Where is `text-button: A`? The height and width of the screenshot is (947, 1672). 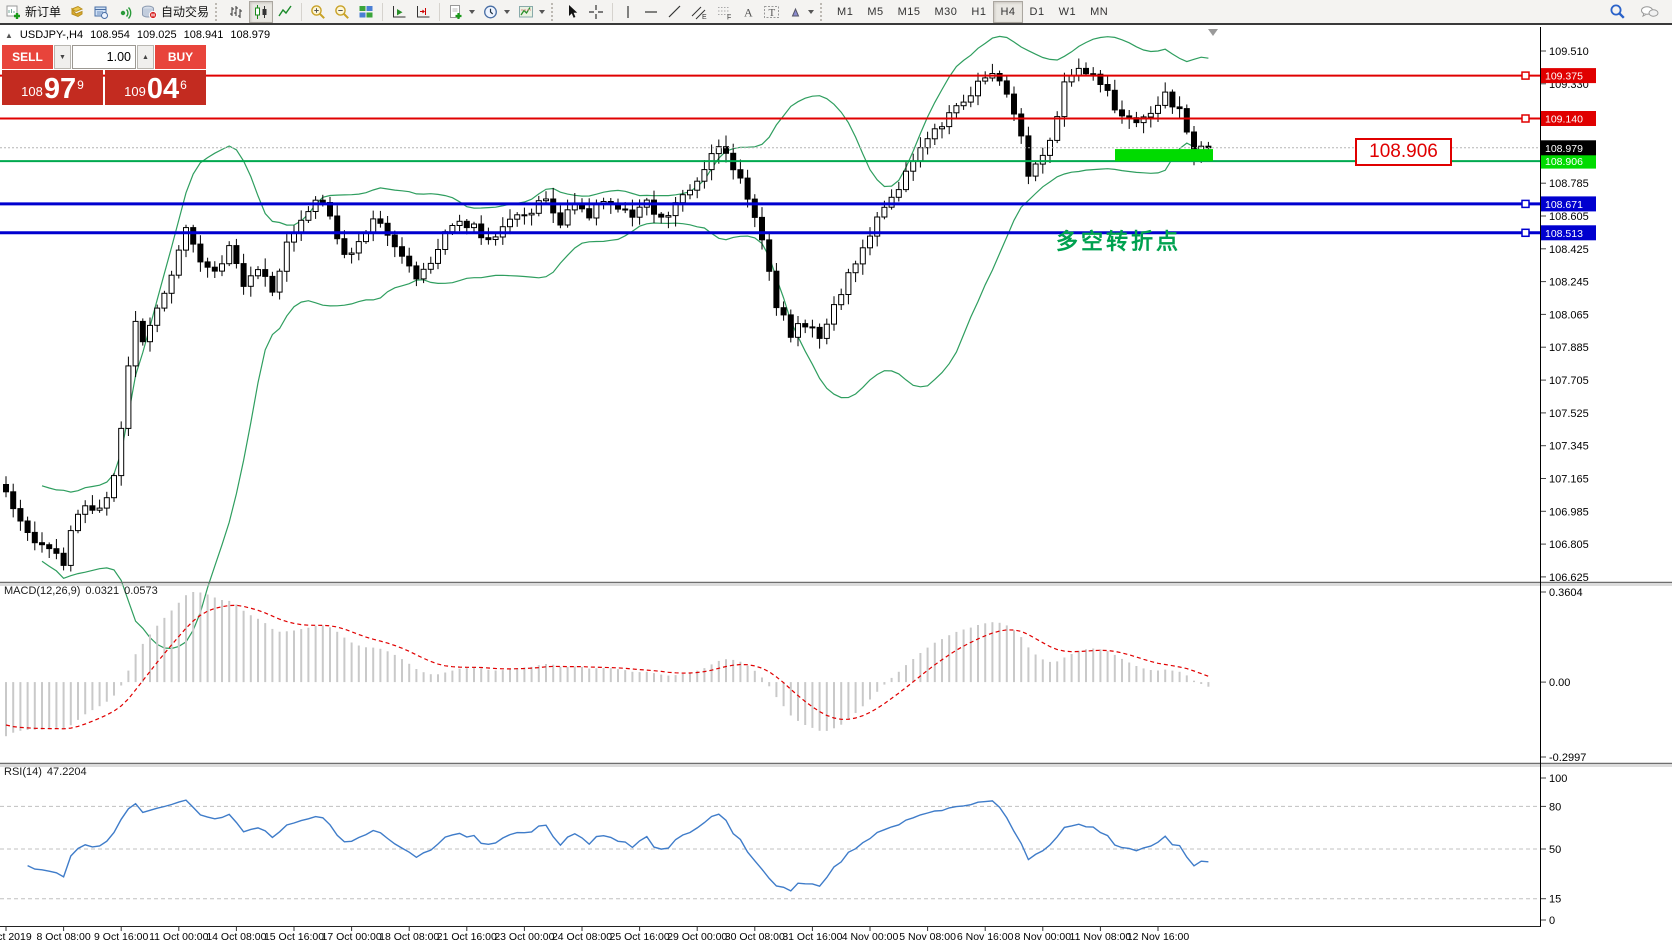
text-button: A is located at coordinates (748, 12).